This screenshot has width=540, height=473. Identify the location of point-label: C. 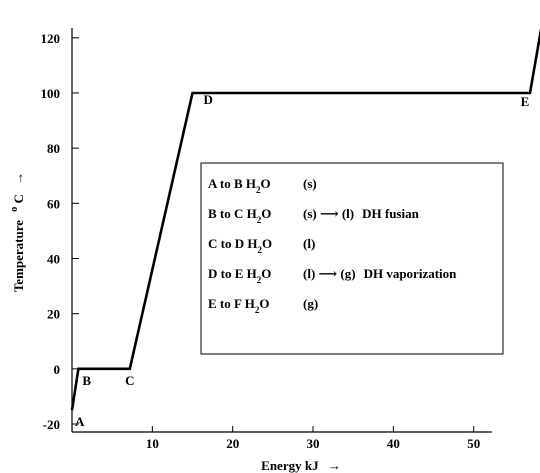
(129, 380).